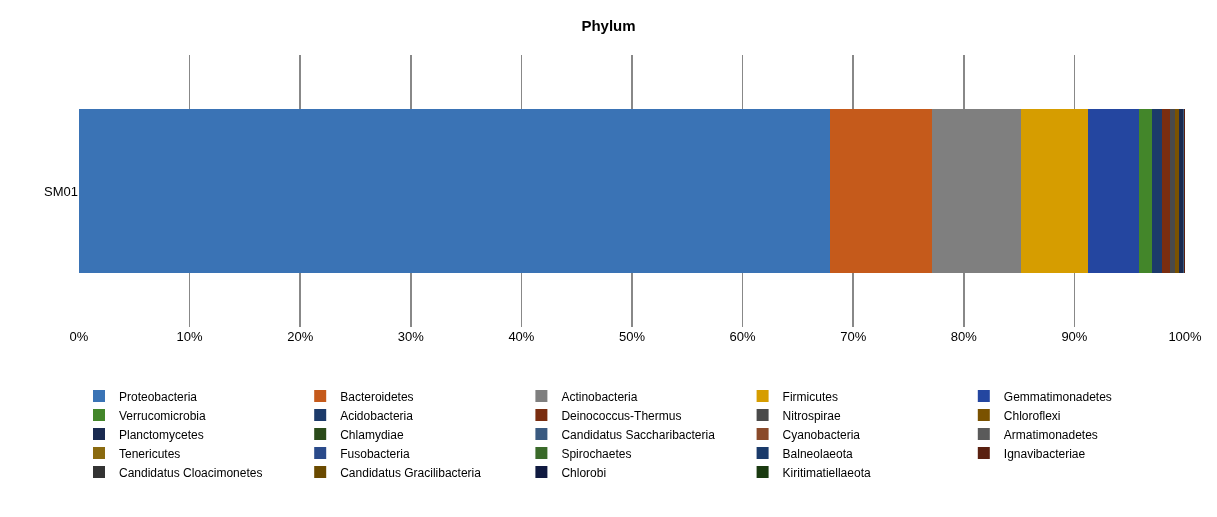  I want to click on x-tick-label: 60%, so click(743, 336).